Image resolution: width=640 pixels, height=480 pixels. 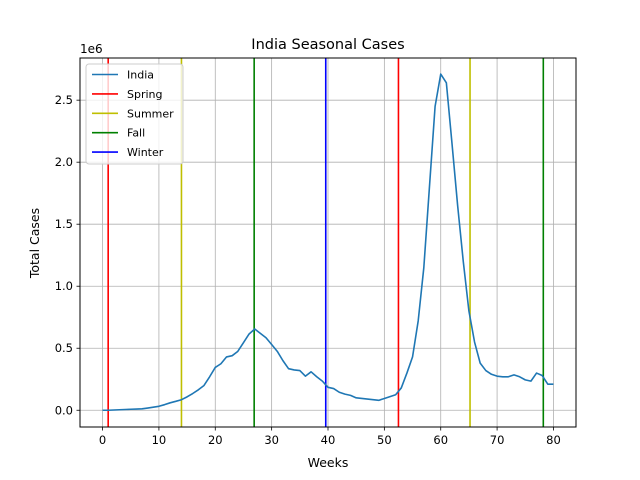 What do you see at coordinates (497, 440) in the screenshot?
I see `x-tick-label: 70` at bounding box center [497, 440].